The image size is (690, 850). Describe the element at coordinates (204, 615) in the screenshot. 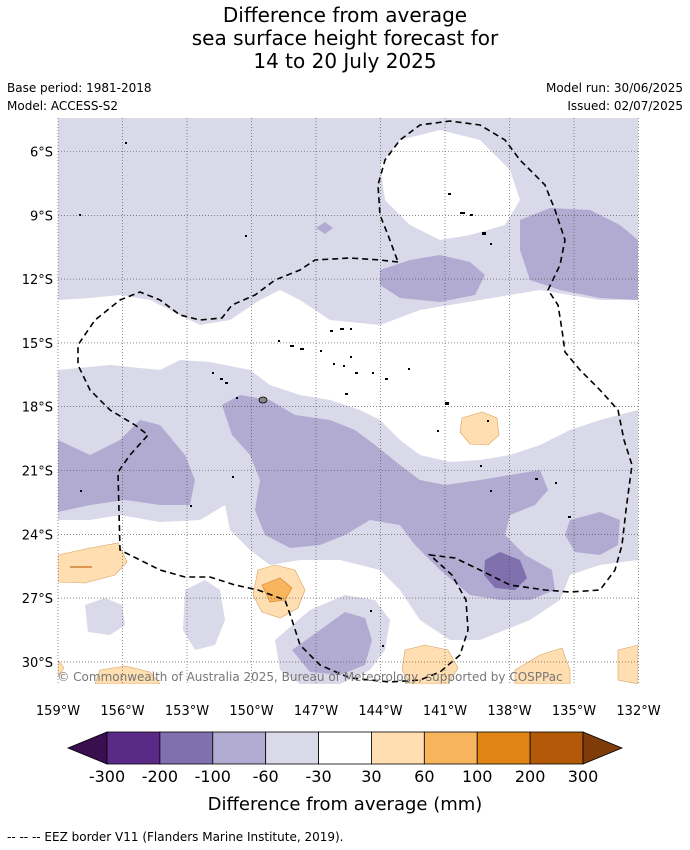

I see `anomaly-region-light-sw` at that location.